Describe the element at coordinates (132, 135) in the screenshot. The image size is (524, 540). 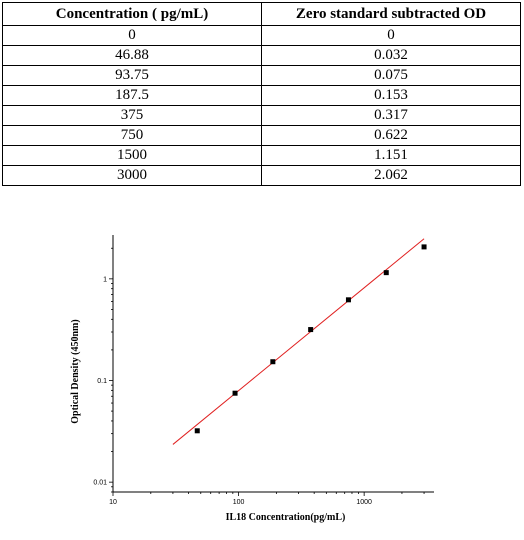
I see `cell-concentration: 750` at that location.